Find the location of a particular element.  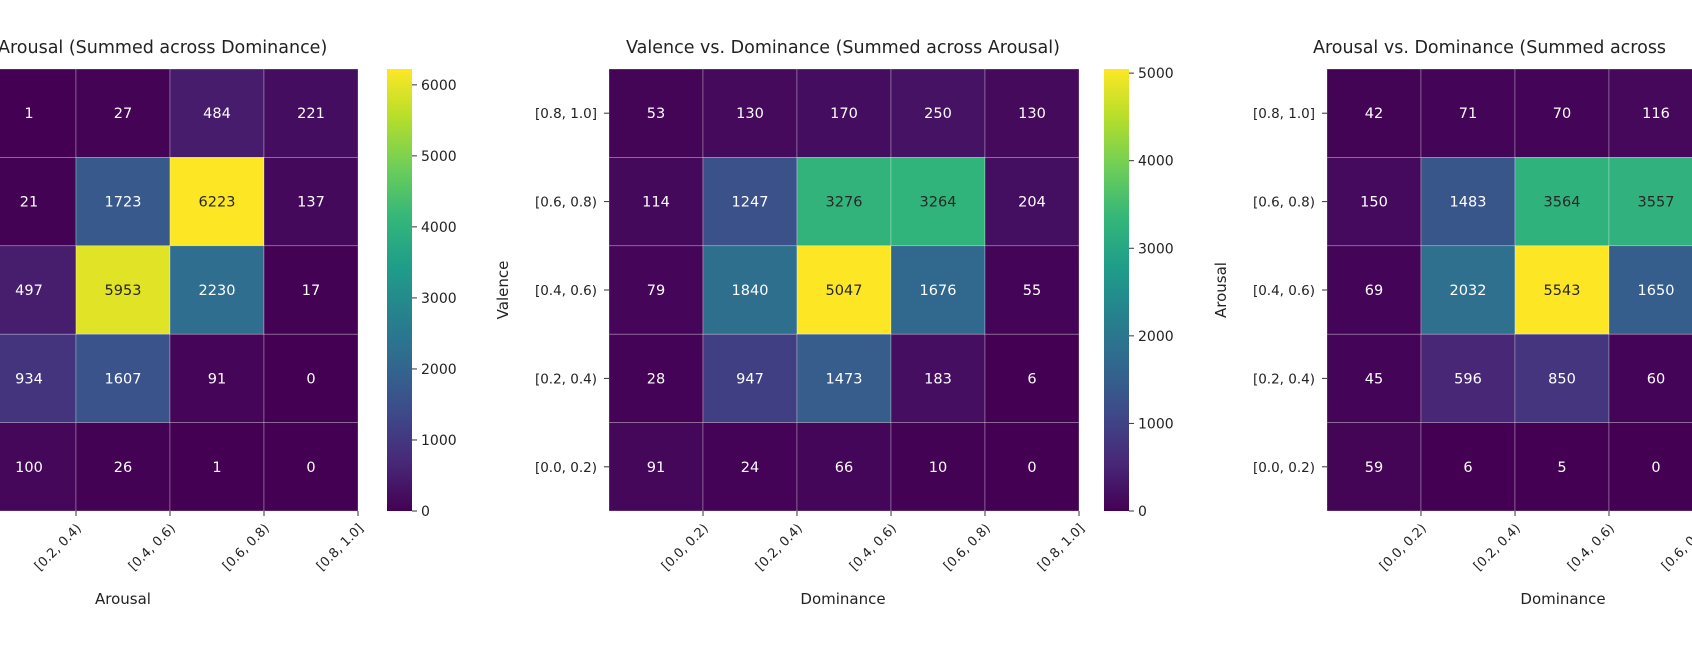

panel-1-colorbar-ticks: 0 1000 2000 3000 4000 5000 6000 is located at coordinates (434, 299).